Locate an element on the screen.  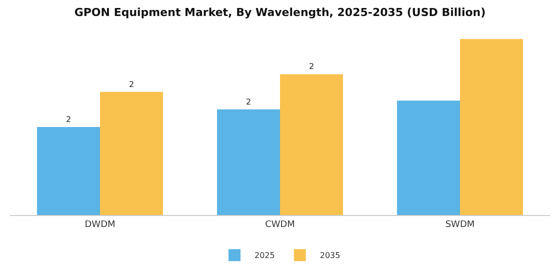
legend-label: 2035 is located at coordinates (330, 255).